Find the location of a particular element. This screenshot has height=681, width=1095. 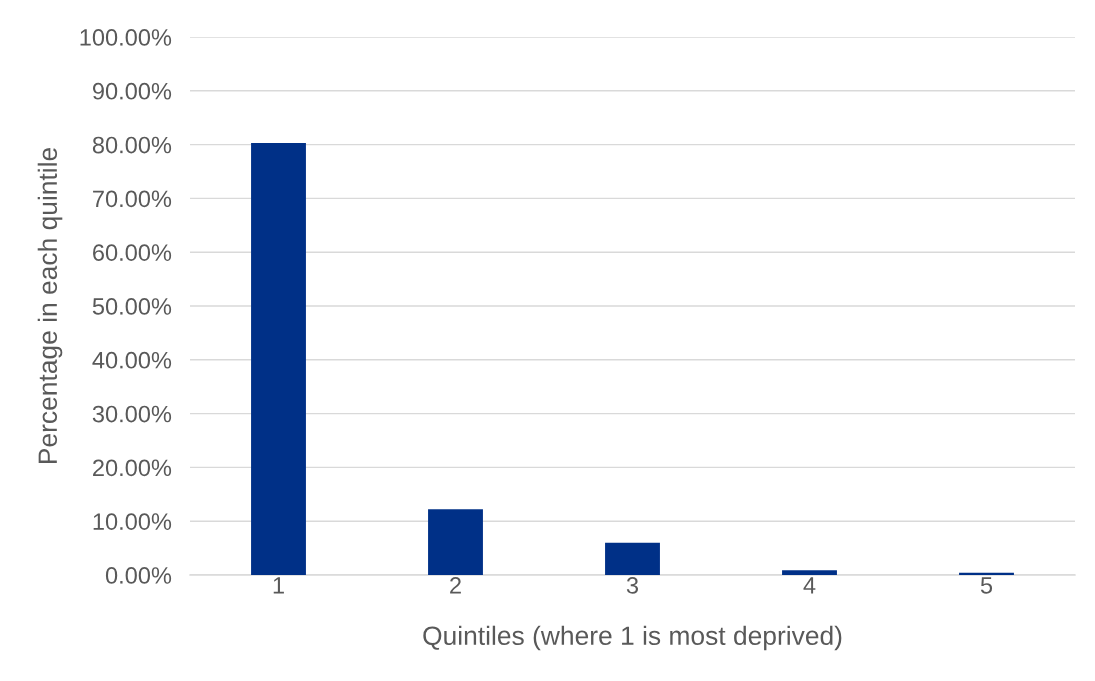

x-axis-title: Quintiles (where 1 is most deprived) is located at coordinates (632, 638).